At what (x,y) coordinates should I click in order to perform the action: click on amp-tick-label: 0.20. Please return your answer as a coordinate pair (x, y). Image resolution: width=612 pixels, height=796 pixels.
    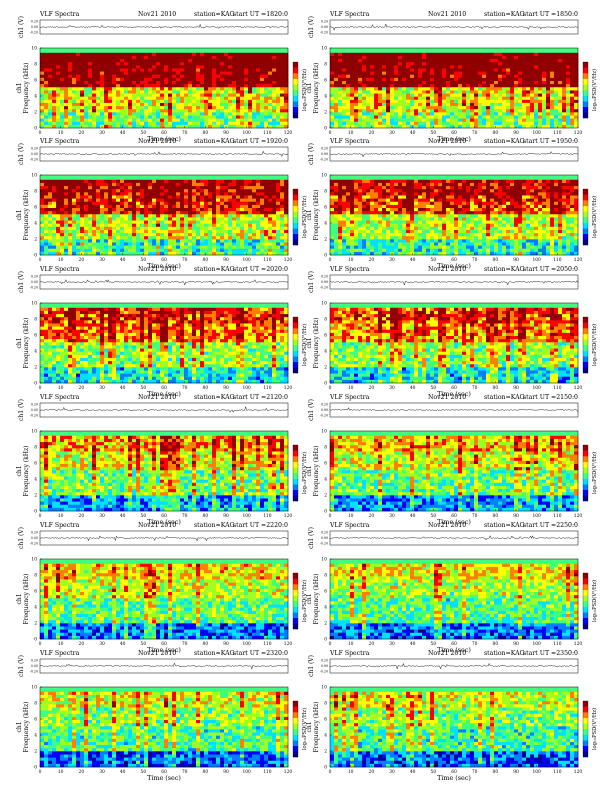
    Looking at the image, I should click on (34, 22).